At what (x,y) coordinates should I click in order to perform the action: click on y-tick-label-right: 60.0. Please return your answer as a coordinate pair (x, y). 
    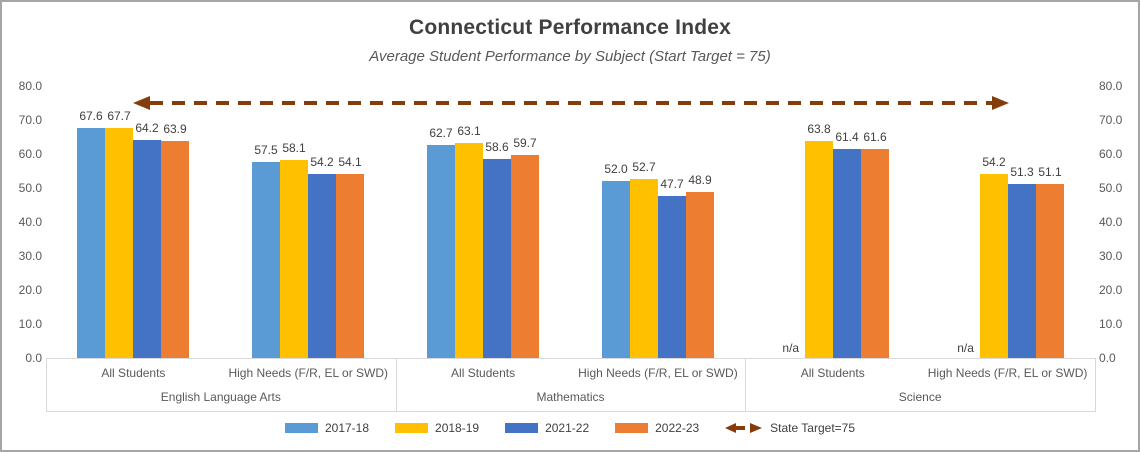
    Looking at the image, I should click on (1111, 154).